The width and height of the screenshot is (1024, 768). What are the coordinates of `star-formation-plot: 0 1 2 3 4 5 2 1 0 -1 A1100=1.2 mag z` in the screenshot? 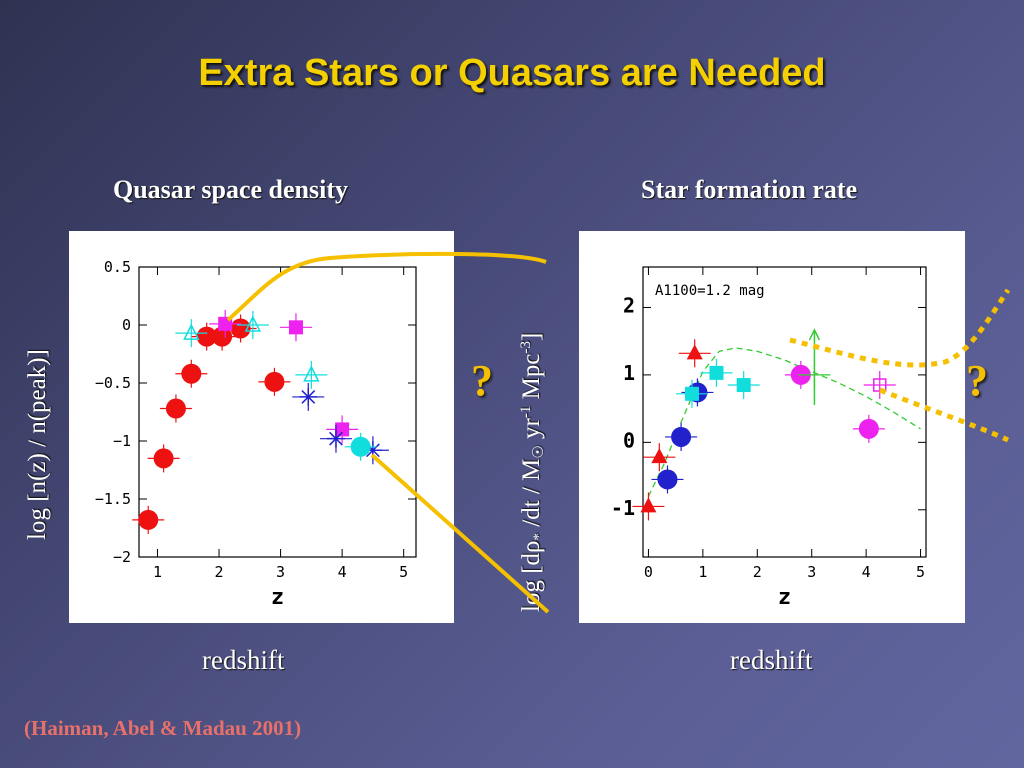 It's located at (769, 438).